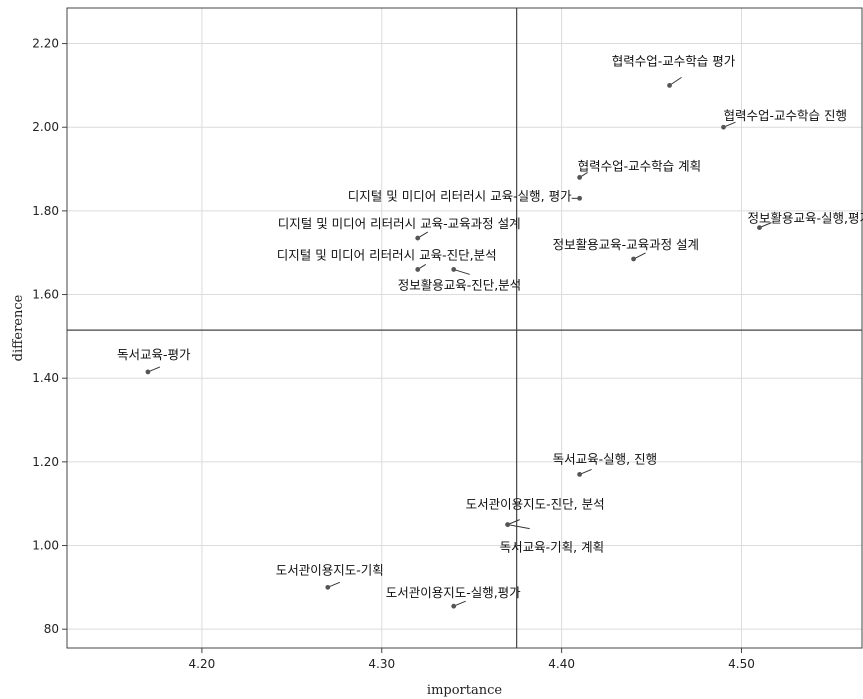 The width and height of the screenshot is (863, 699). I want to click on point-label: 독서교육-실행, 진행, so click(605, 458).